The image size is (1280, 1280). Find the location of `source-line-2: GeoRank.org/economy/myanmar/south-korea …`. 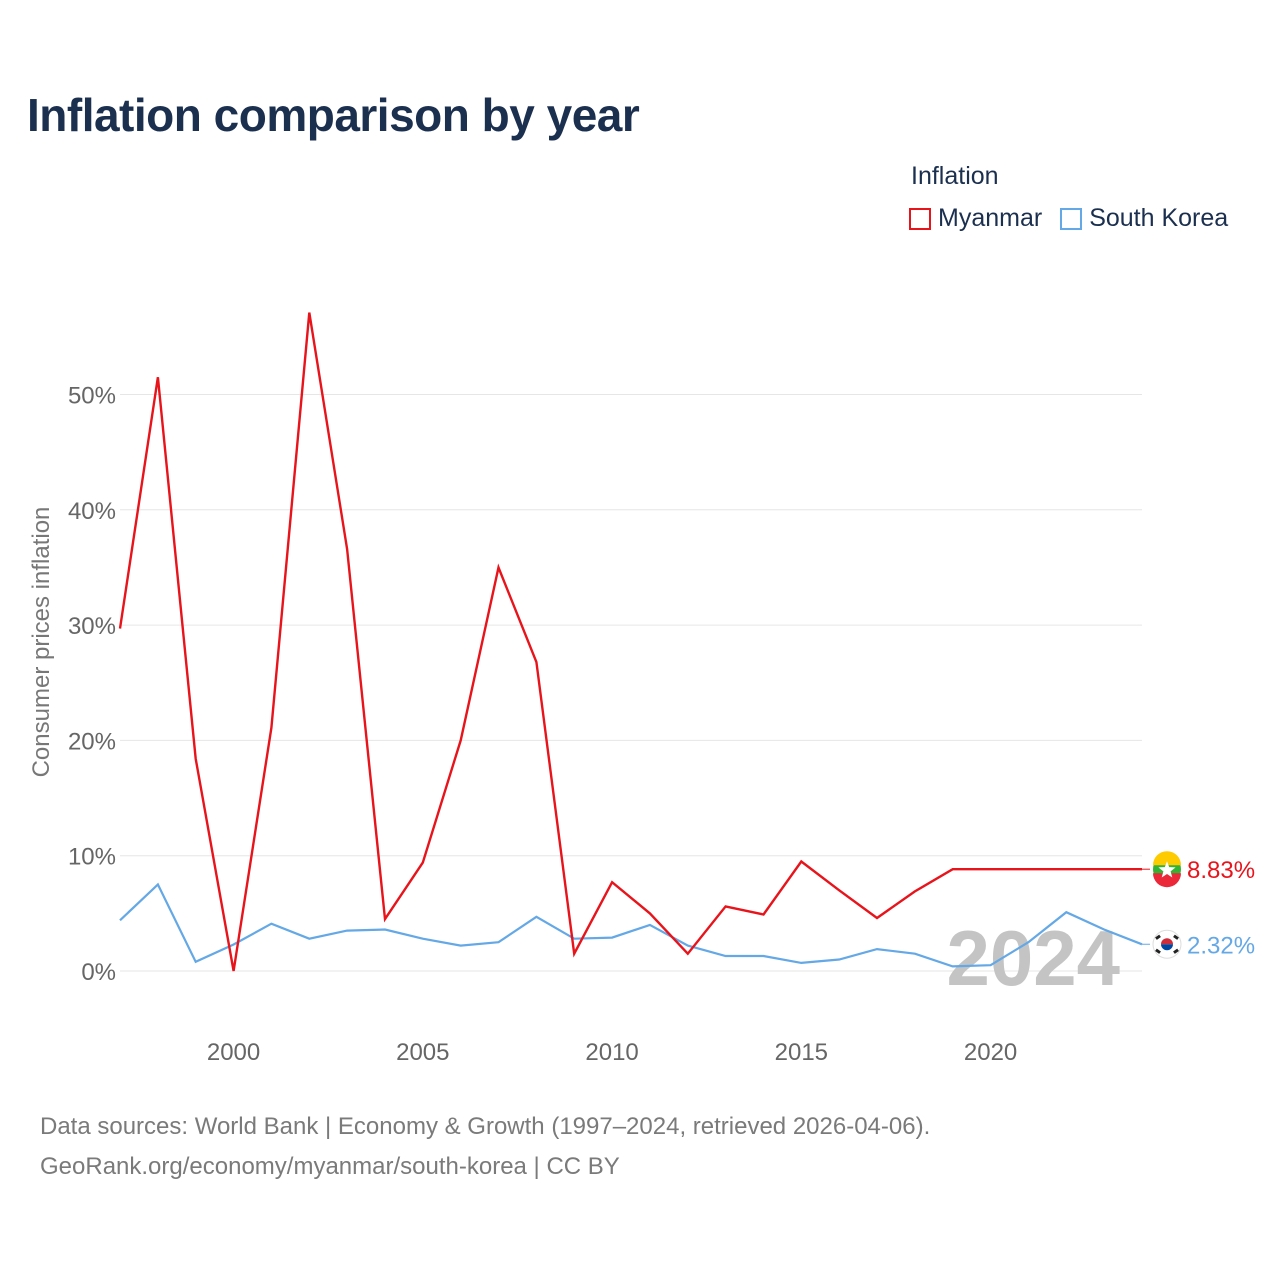

source-line-2: GeoRank.org/economy/myanmar/south-korea … is located at coordinates (330, 1166).